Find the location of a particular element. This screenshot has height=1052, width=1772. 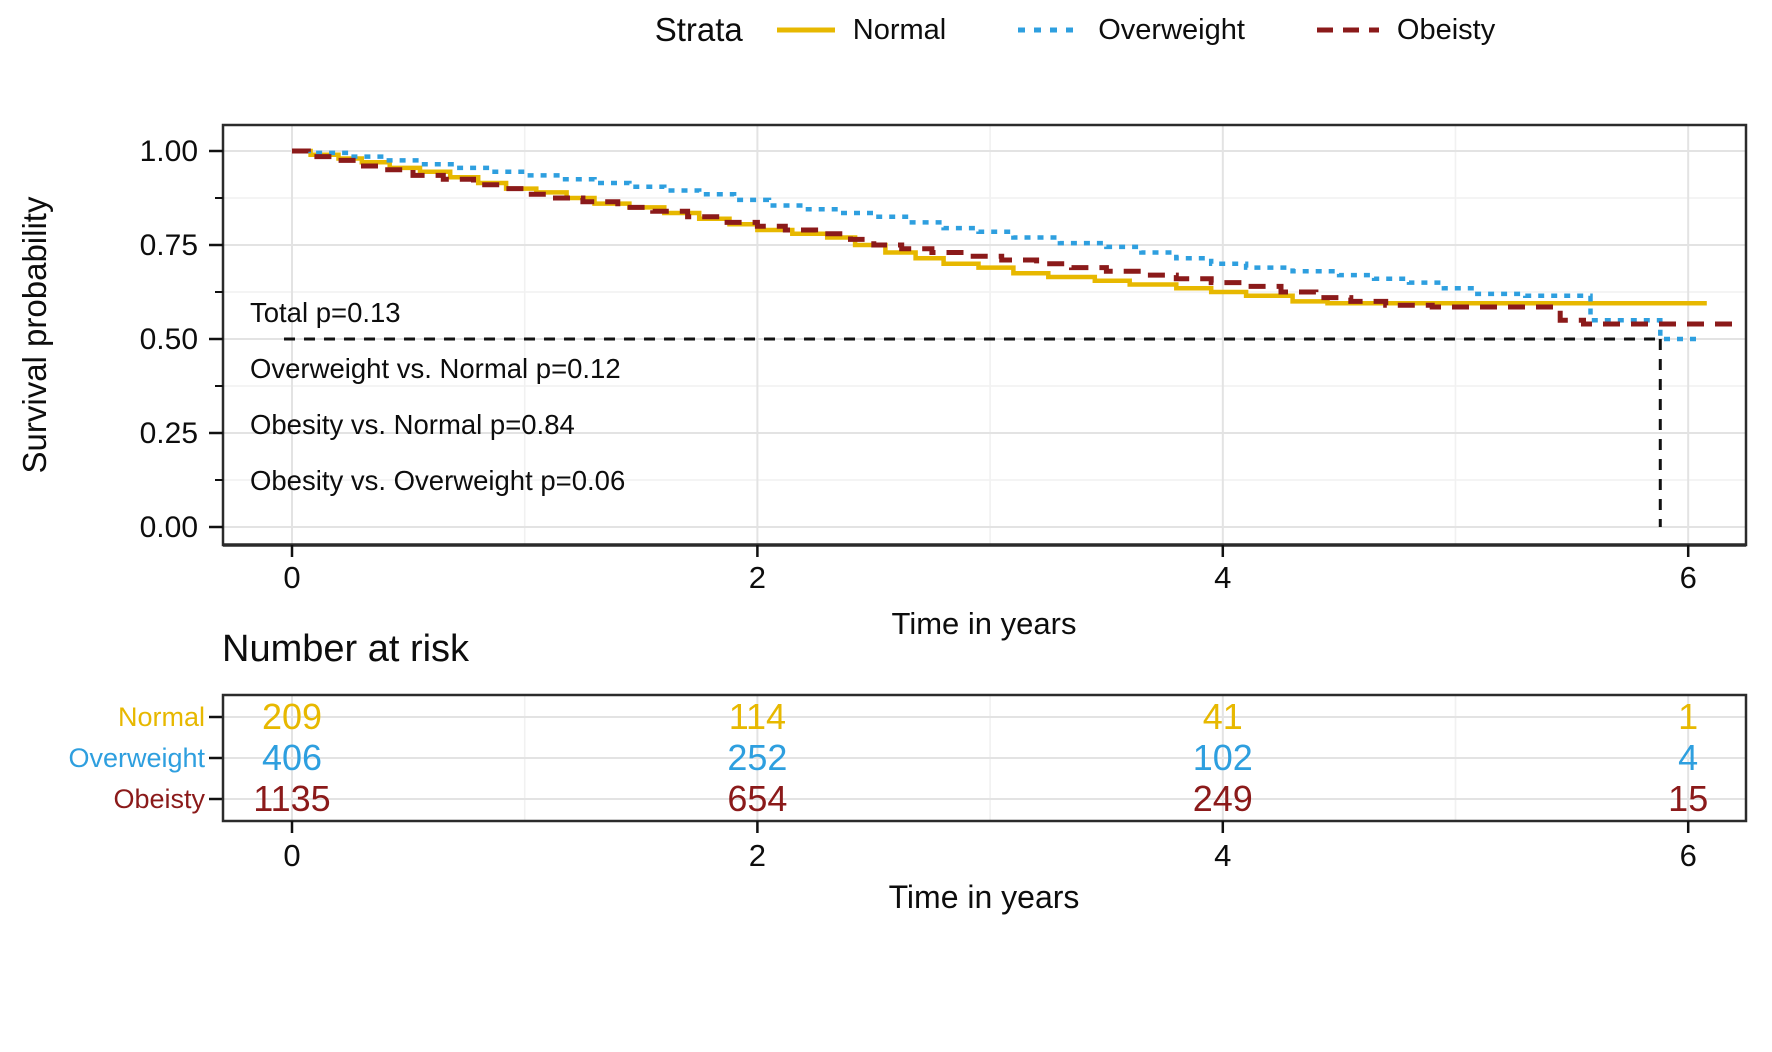

survival-curve-overweight is located at coordinates (997, 245).